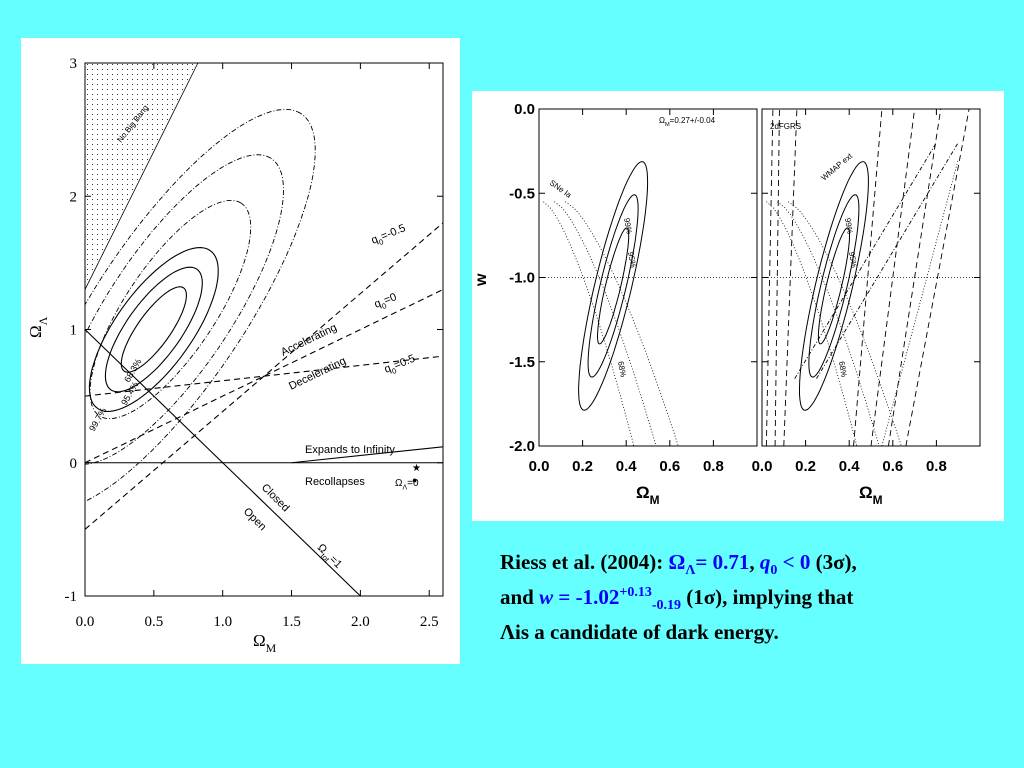 The image size is (1024, 768). Describe the element at coordinates (328, 557) in the screenshot. I see `omega-tot-label: Ωtot=1` at that location.